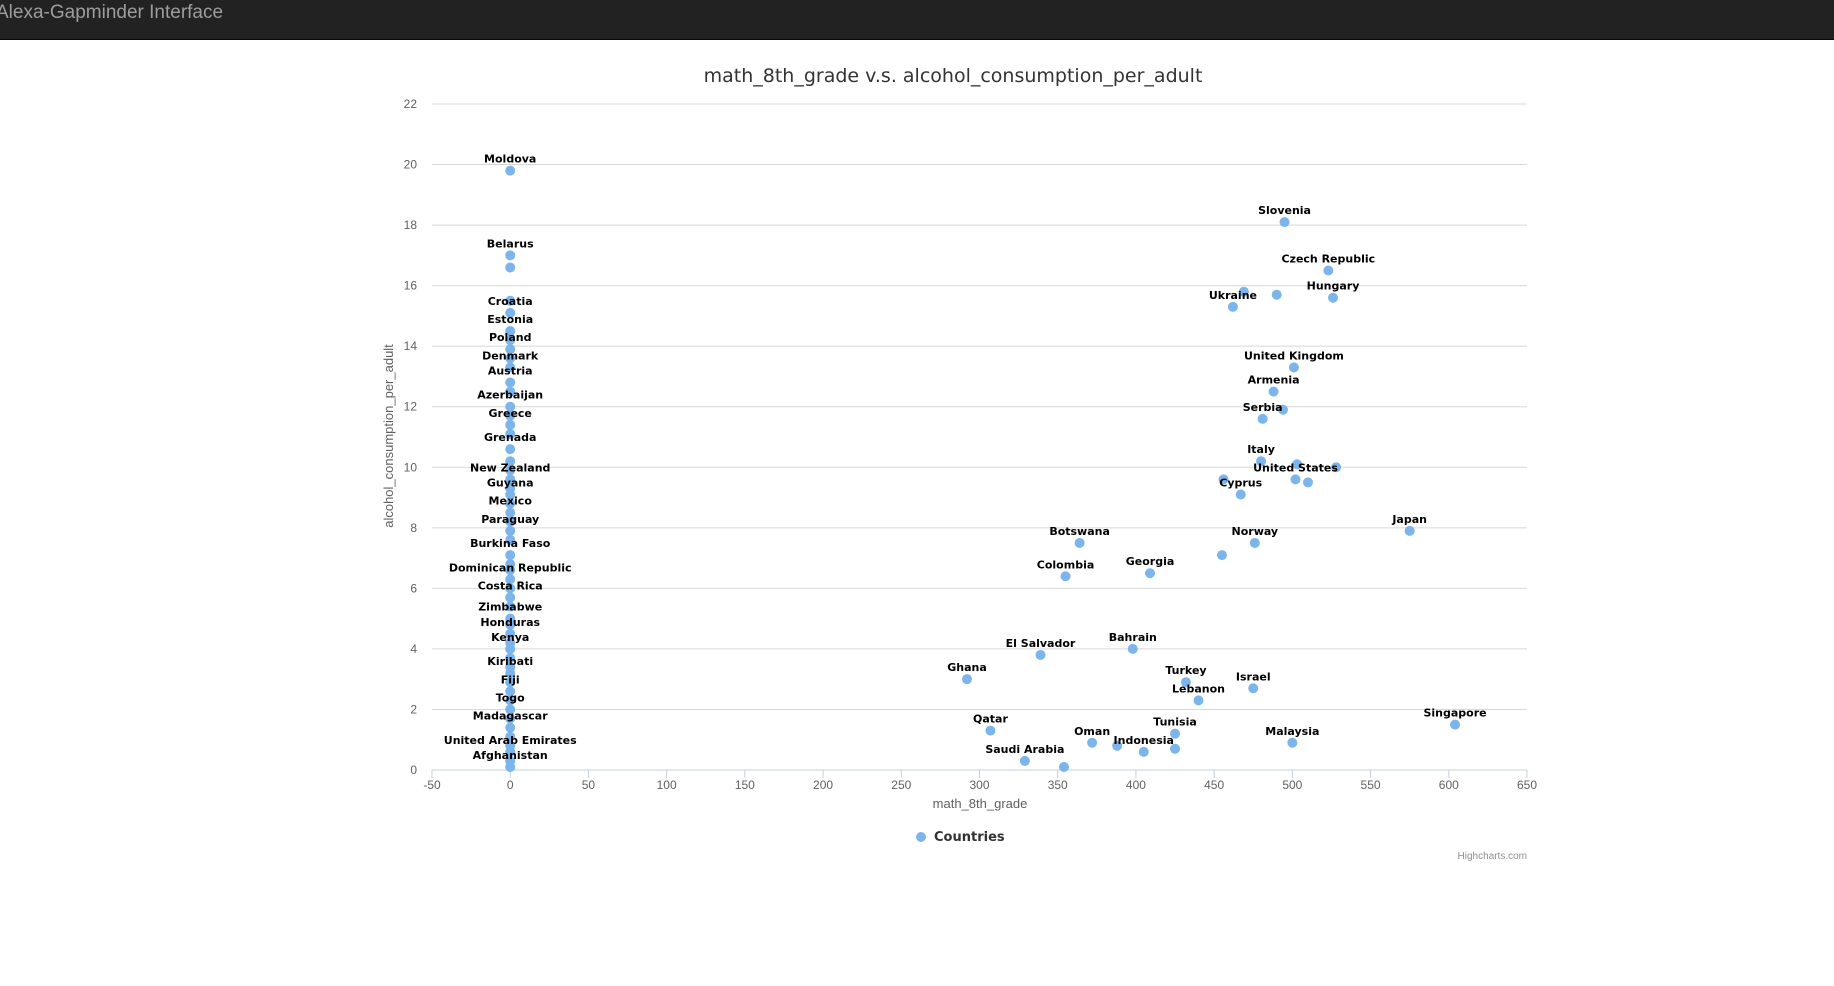 This screenshot has height=986, width=1834. I want to click on data-label: United Arab Emirates, so click(510, 740).